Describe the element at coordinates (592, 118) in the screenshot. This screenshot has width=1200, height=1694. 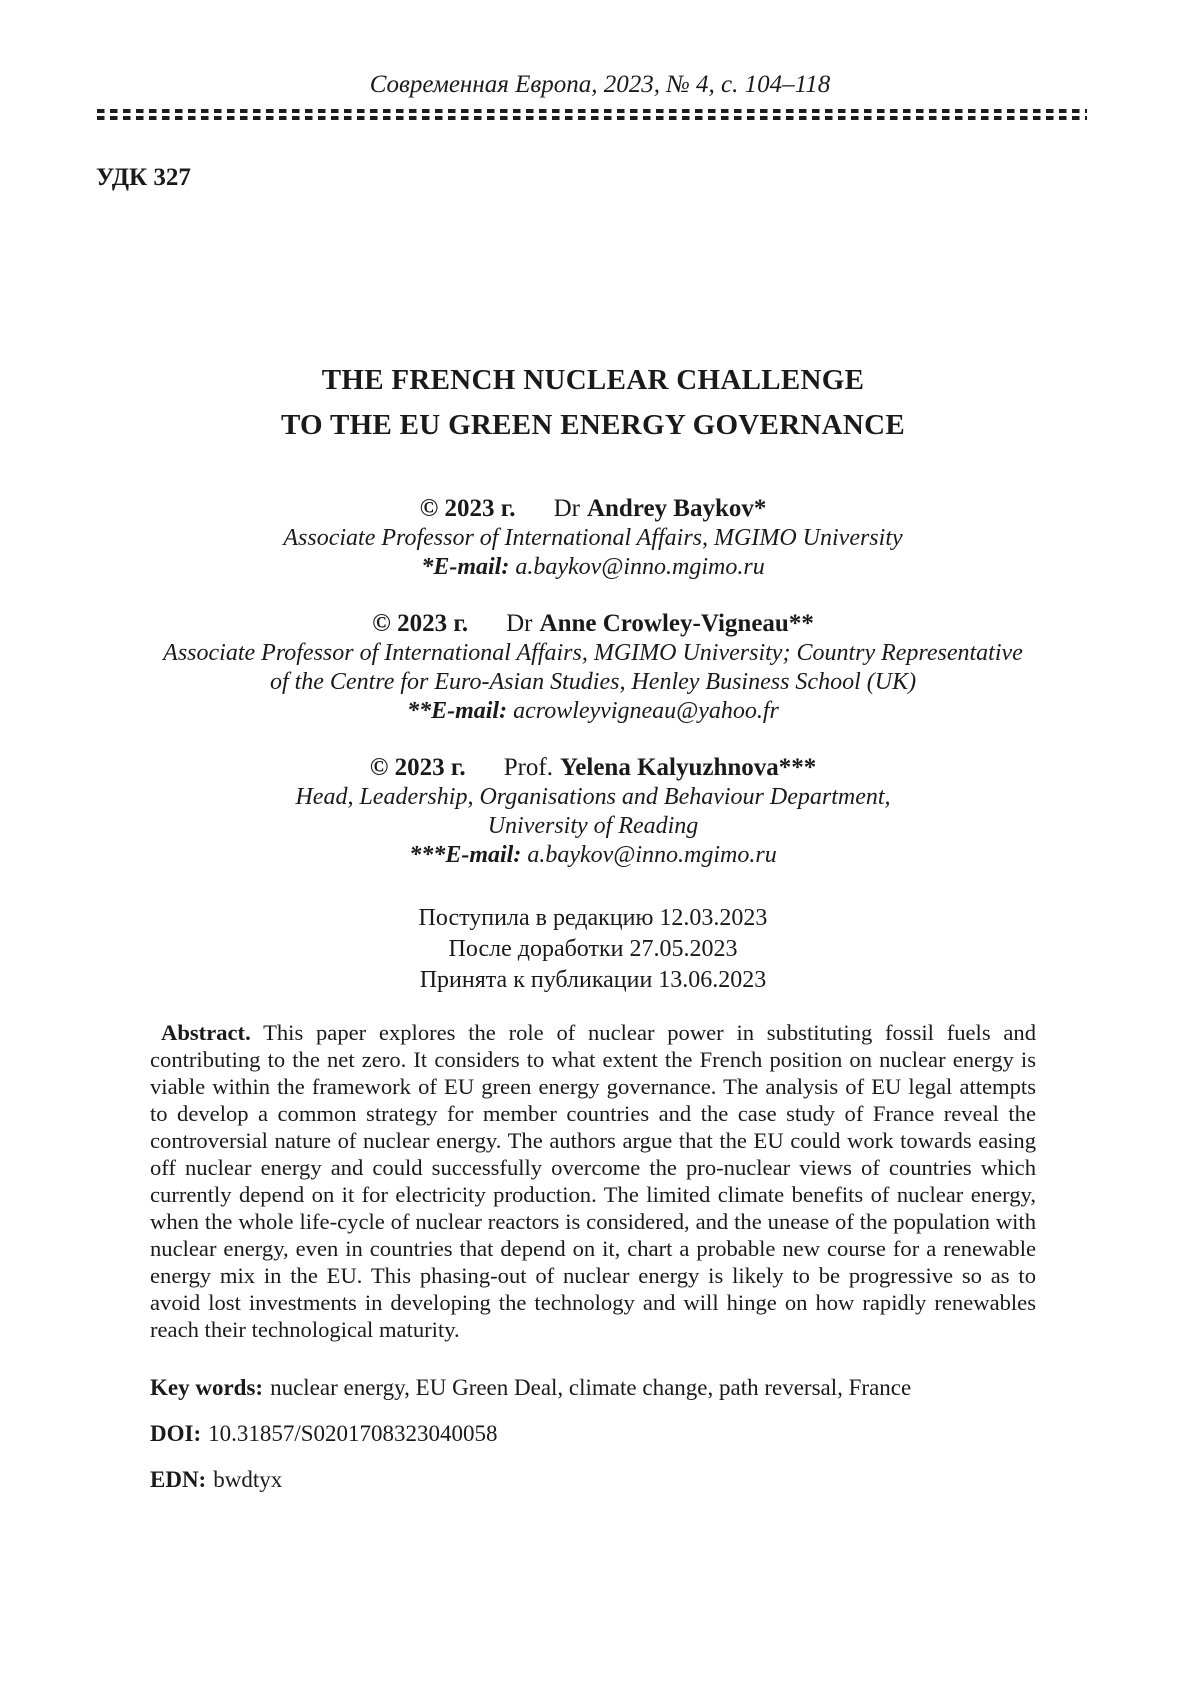
I see `header-divider-bottom-row` at that location.